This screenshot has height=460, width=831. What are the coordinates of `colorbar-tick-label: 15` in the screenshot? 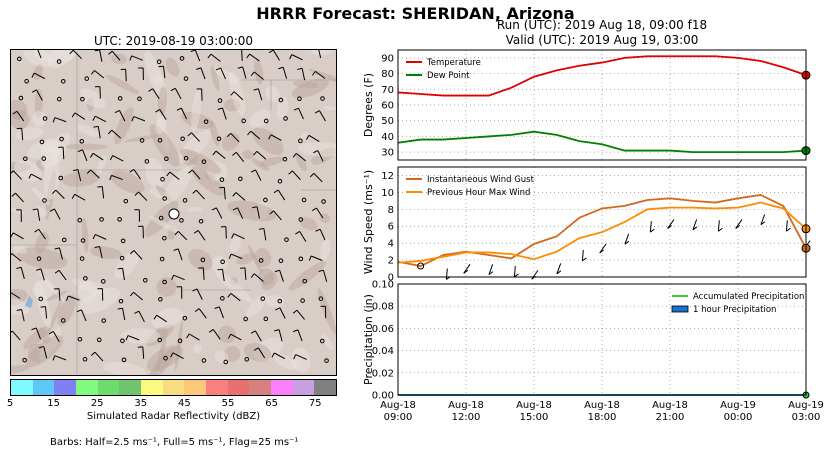 It's located at (53, 403).